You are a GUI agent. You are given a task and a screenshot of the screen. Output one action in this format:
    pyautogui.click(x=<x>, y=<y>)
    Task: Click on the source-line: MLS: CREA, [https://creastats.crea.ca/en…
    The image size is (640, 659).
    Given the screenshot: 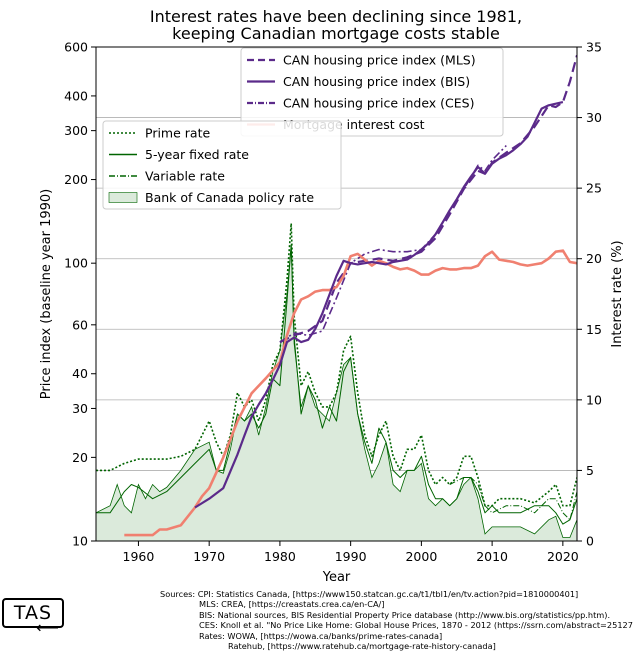 What is the action you would take?
    pyautogui.click(x=292, y=604)
    